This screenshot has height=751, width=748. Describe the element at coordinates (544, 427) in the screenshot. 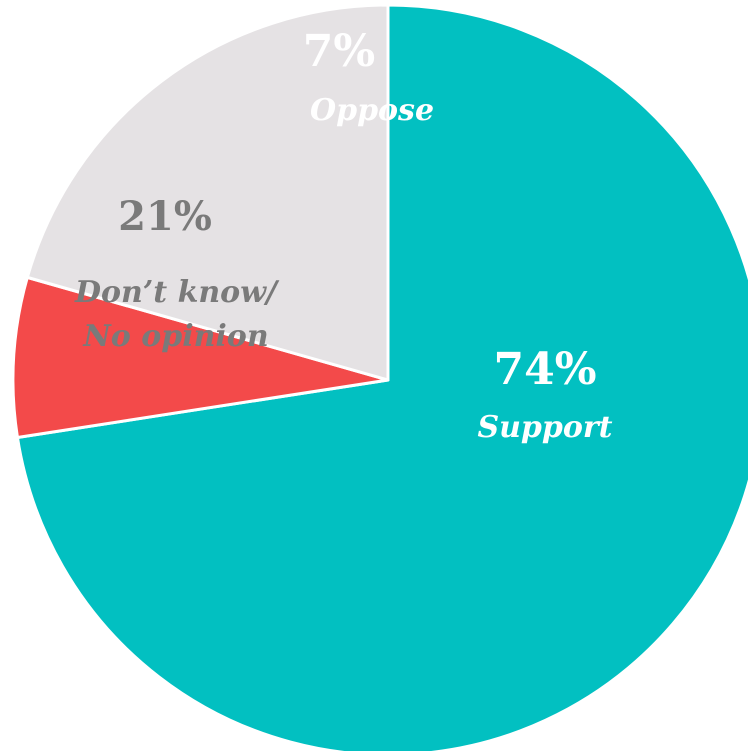

I see `support-category-label: Support` at that location.